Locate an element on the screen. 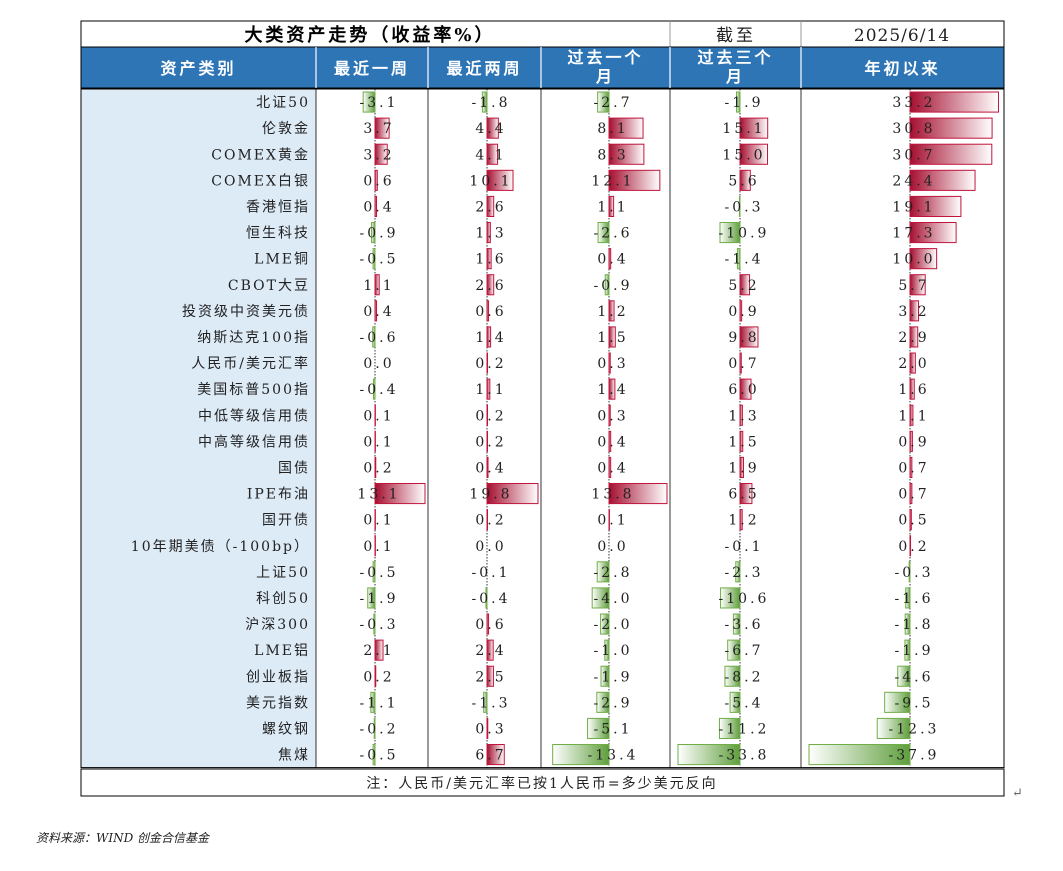 Image resolution: width=1063 pixels, height=871 pixels. value-week1: -0.2 is located at coordinates (379, 729).